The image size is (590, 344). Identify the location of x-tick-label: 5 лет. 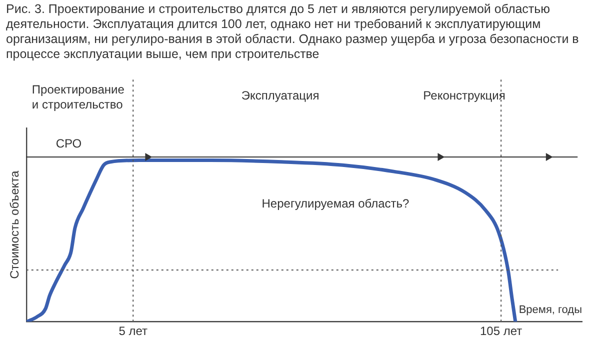
(133, 331).